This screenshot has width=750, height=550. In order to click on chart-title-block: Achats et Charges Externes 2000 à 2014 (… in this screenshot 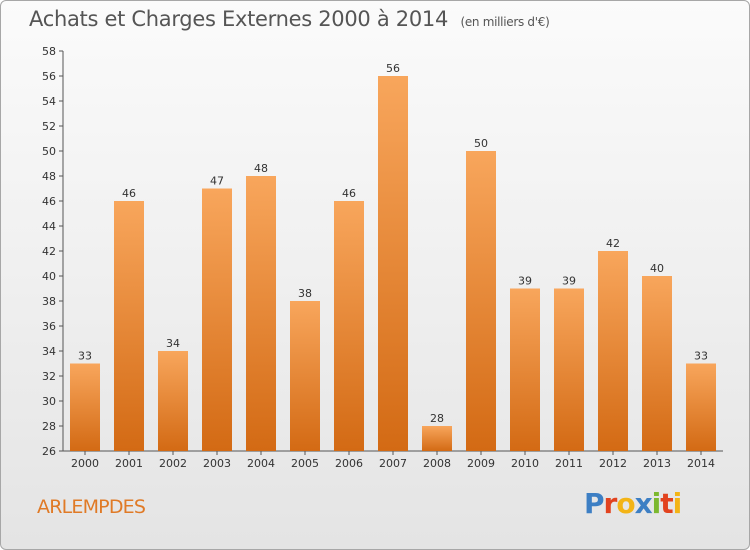, I will do `click(289, 19)`.